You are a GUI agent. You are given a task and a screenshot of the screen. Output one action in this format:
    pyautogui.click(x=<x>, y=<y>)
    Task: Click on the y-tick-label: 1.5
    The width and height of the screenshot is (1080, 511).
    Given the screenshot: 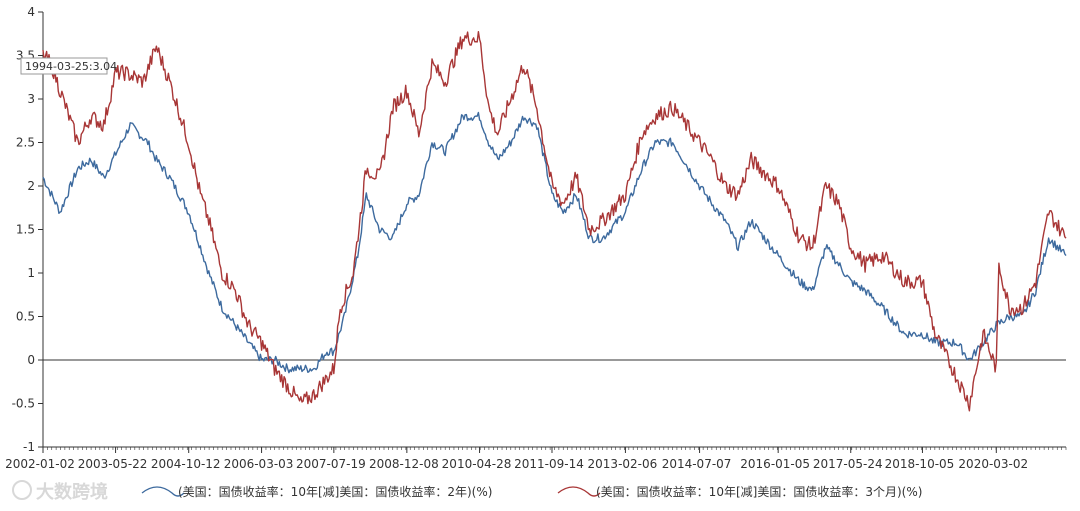 What is the action you would take?
    pyautogui.click(x=25, y=230)
    